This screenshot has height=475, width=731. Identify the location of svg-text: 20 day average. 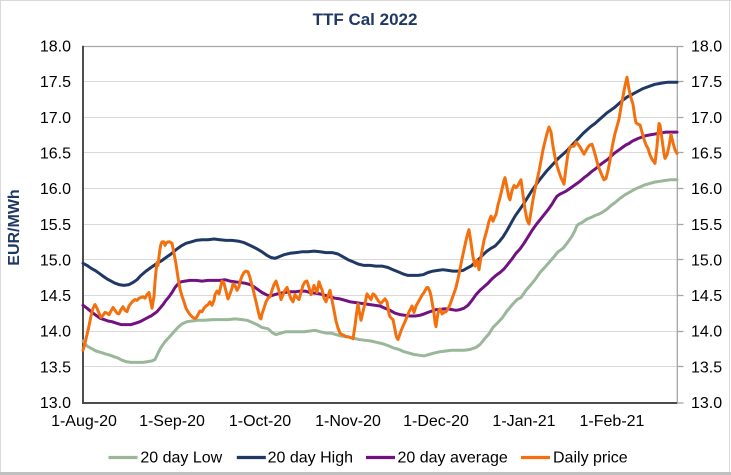
(453, 458).